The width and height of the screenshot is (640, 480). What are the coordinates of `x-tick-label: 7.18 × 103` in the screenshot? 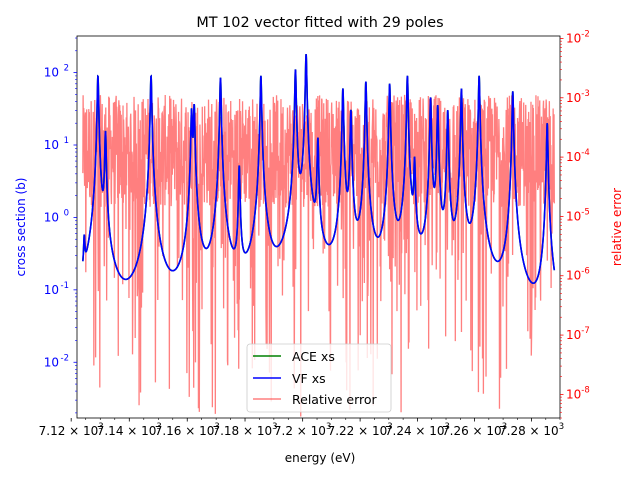 It's located at (244, 430).